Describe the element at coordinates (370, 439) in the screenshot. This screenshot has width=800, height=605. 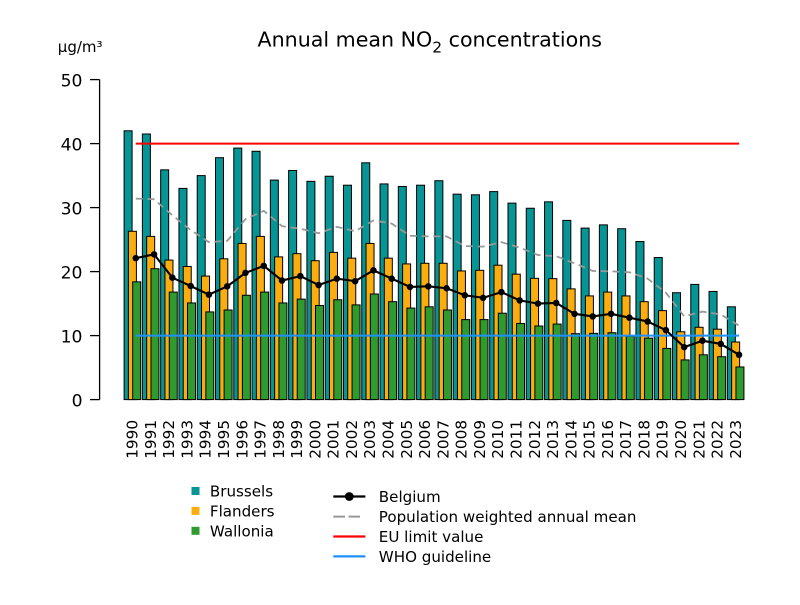
I see `svg-text: 2003` at that location.